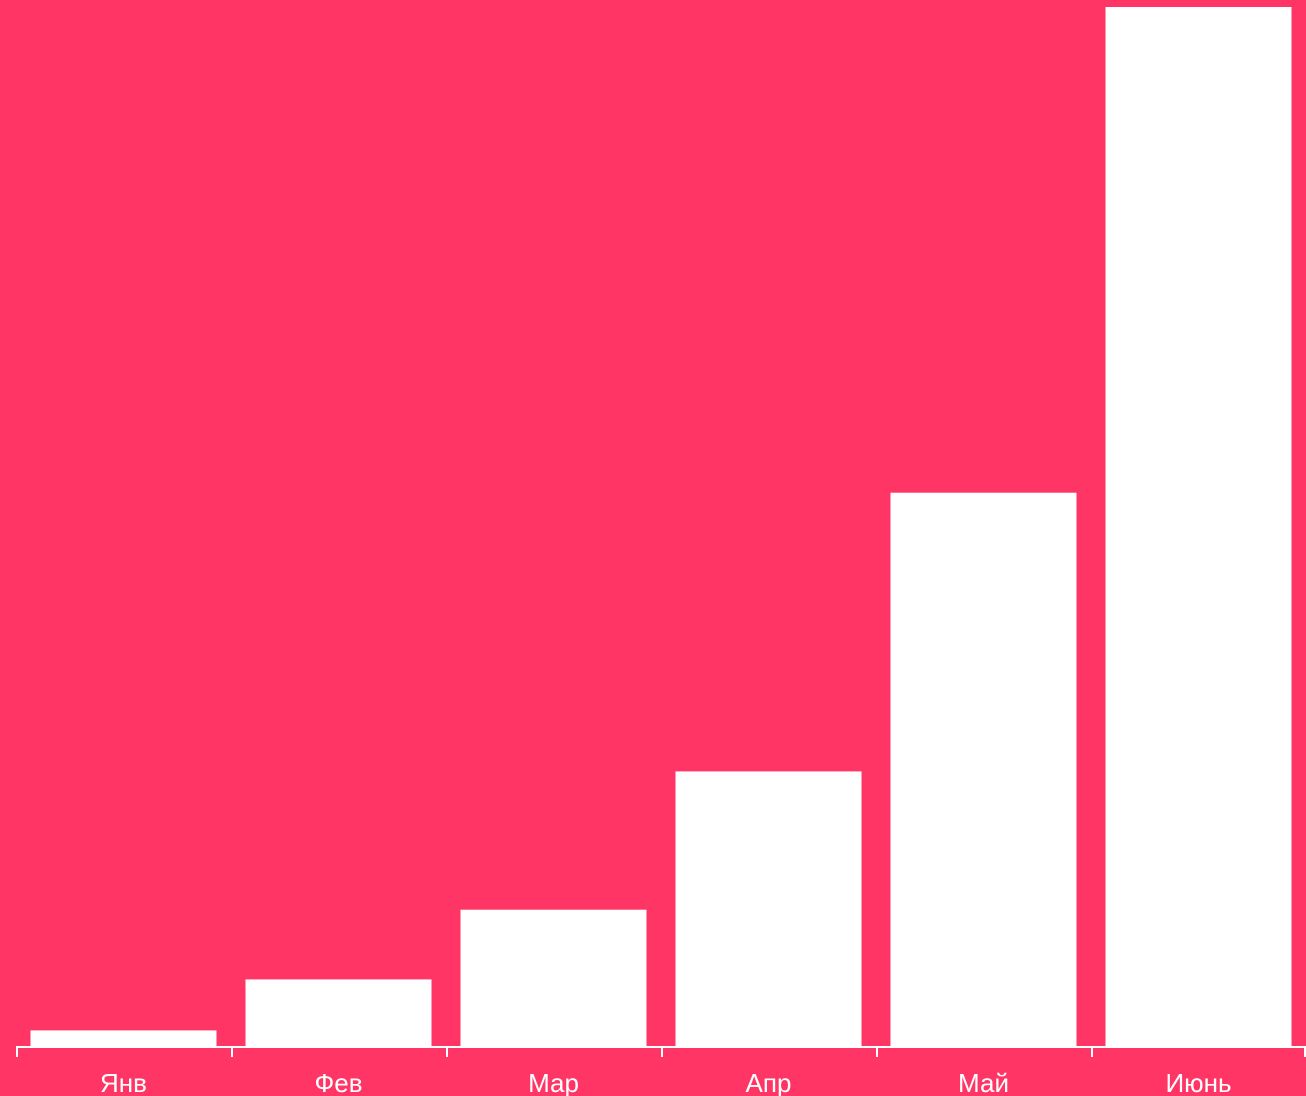 This screenshot has height=1096, width=1306. I want to click on x-tick-label-2: Мар, so click(553, 1082).